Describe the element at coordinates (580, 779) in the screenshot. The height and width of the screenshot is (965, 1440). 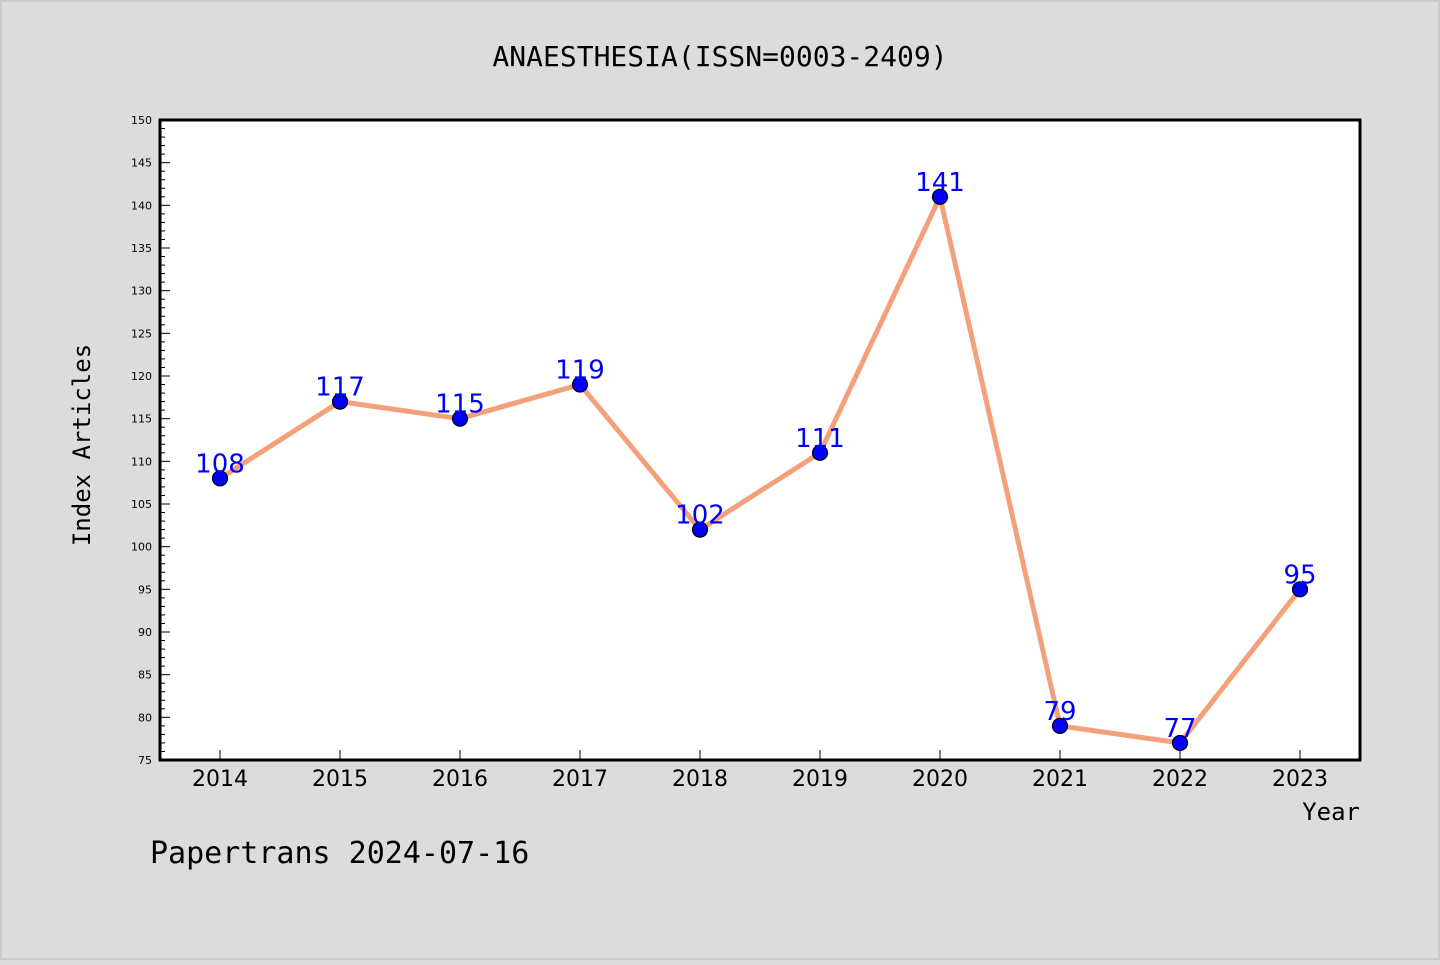
I see `x-tick-label: 2017` at that location.